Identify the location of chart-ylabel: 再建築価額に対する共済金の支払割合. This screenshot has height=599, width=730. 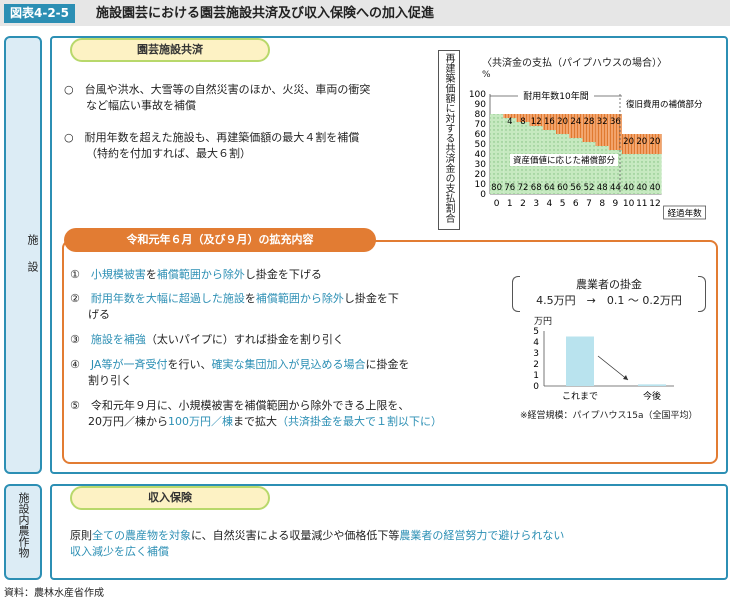
(448, 138).